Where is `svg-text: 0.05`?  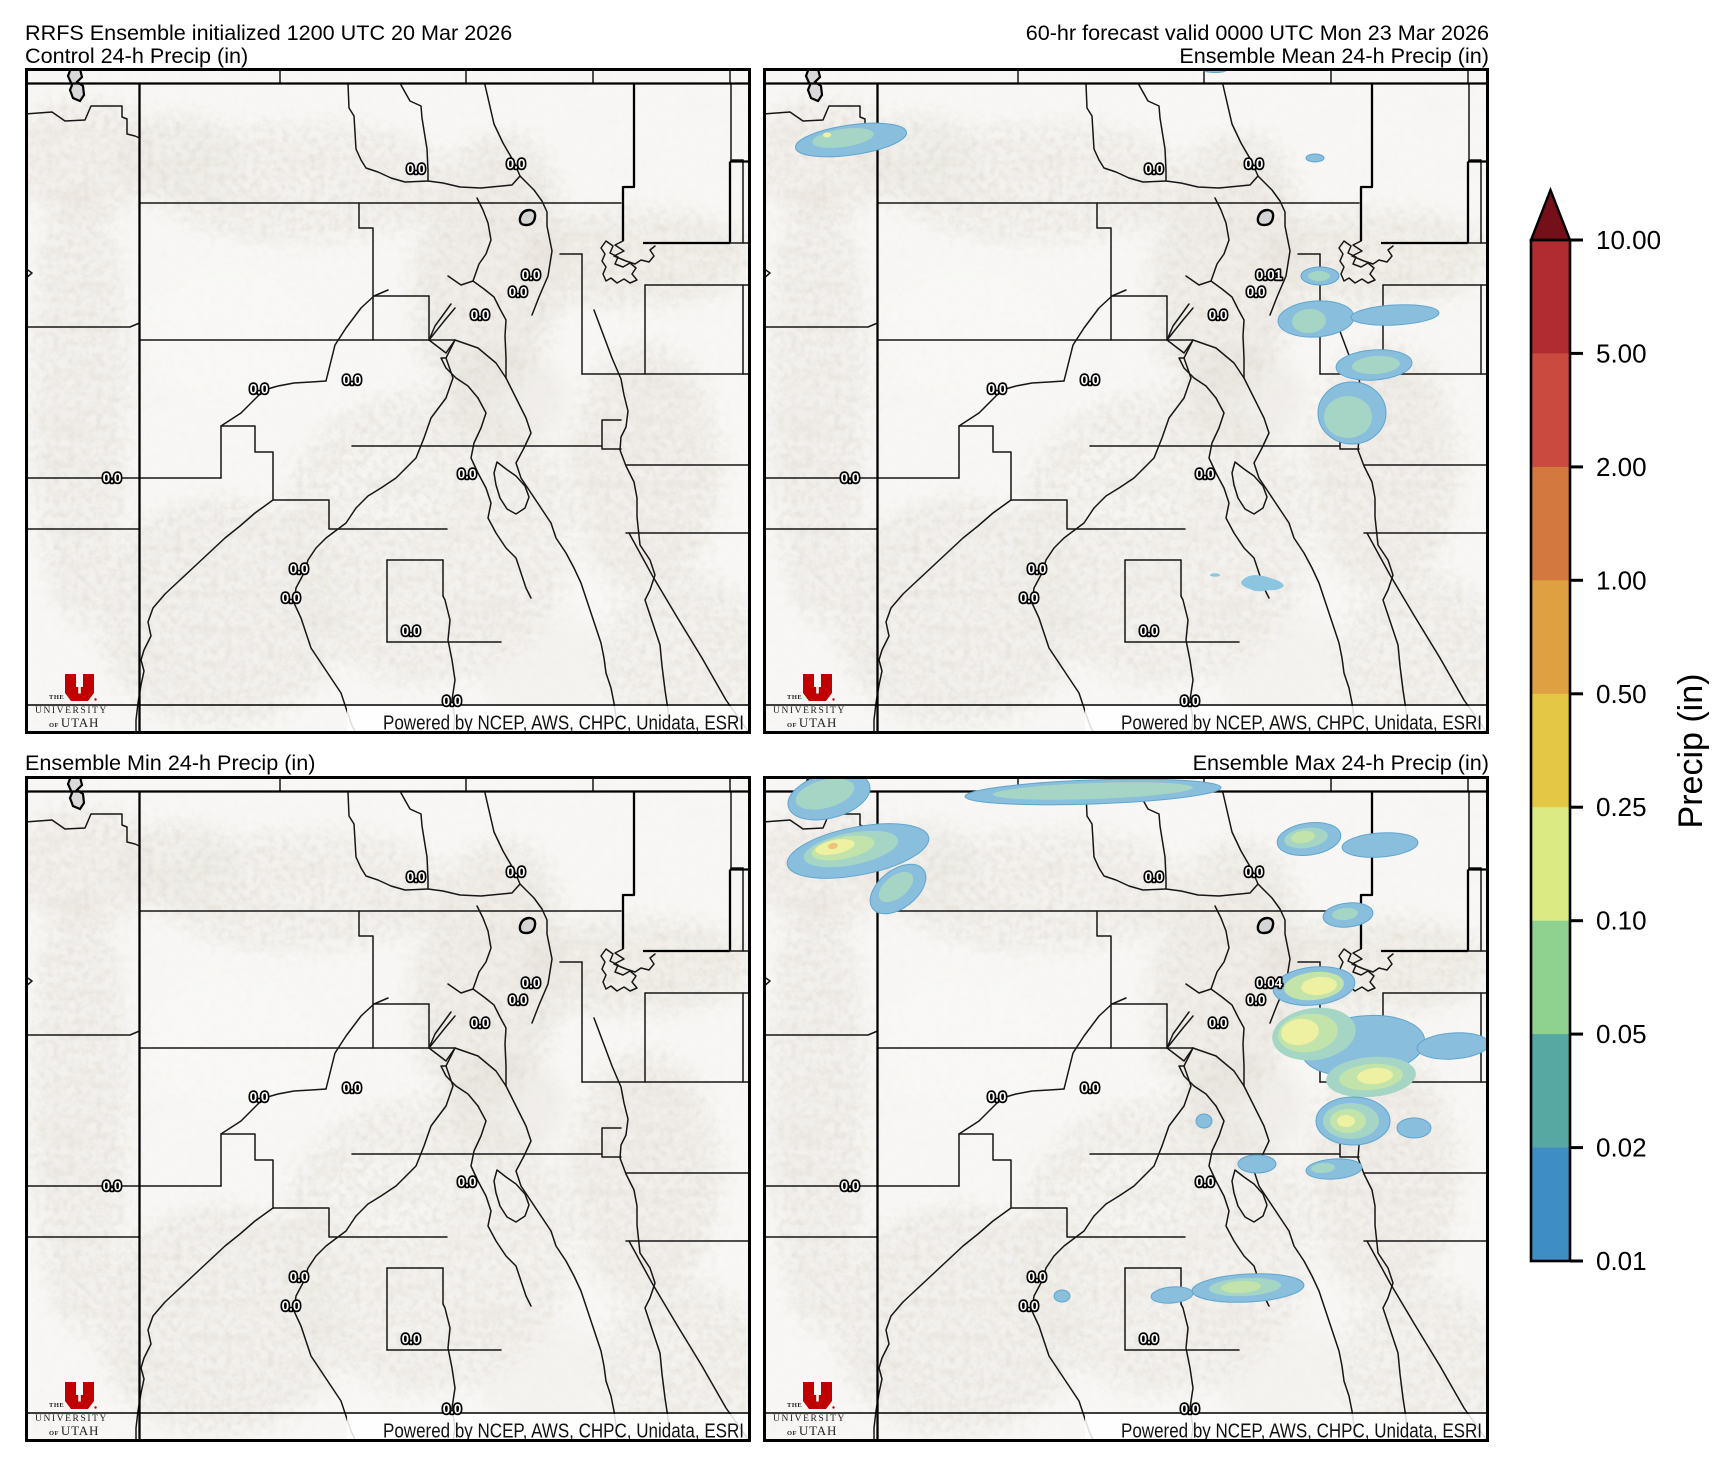 svg-text: 0.05 is located at coordinates (1621, 1034).